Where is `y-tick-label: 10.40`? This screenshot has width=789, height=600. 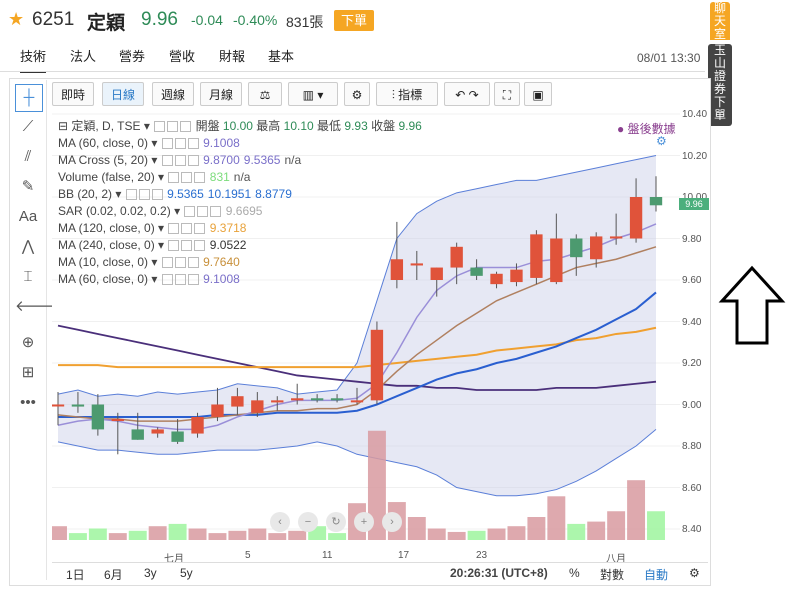
y-tick-label: 10.40 is located at coordinates (695, 114).